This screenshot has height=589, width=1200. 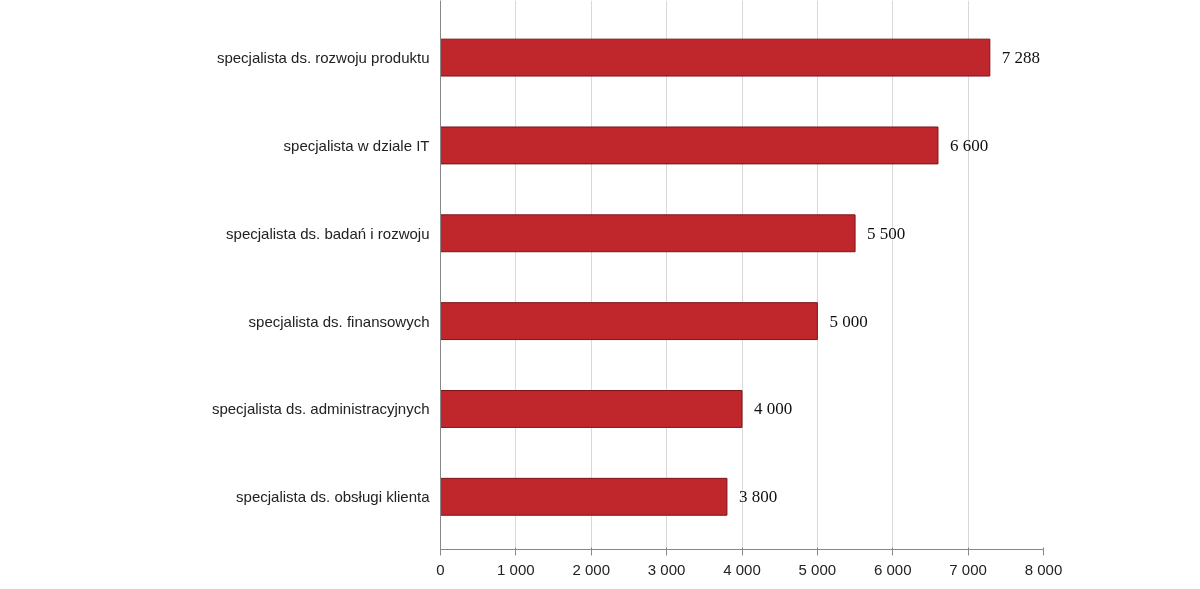 What do you see at coordinates (892, 569) in the screenshot?
I see `x-tick-label: 6 000` at bounding box center [892, 569].